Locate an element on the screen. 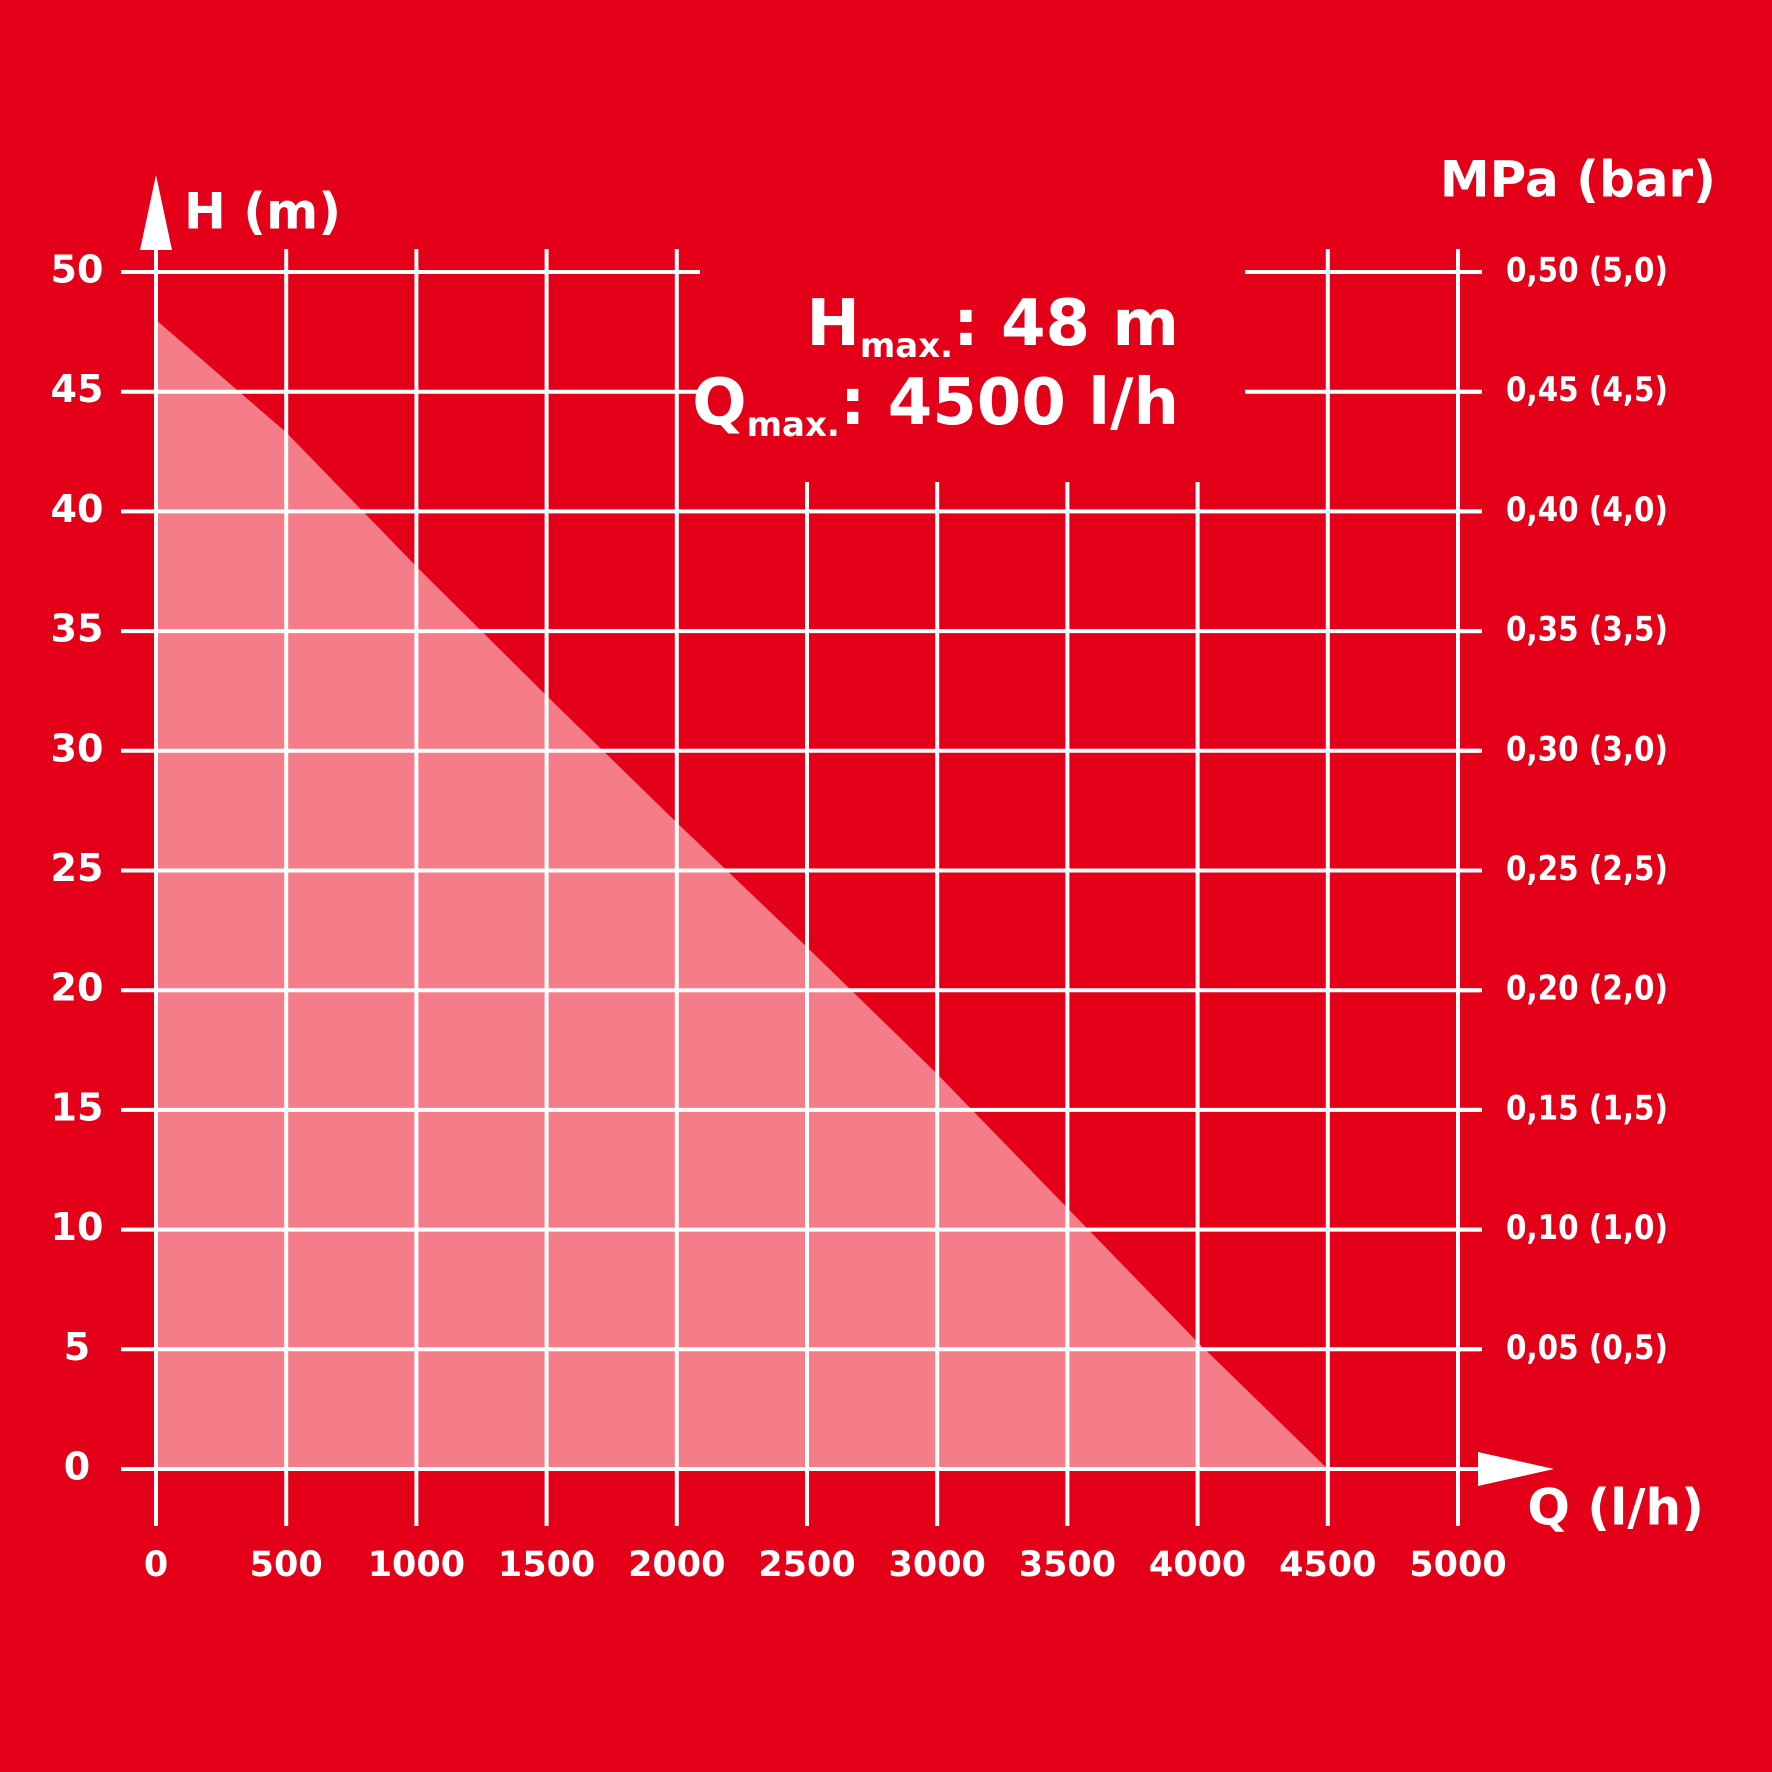  y-tick-label: 20 is located at coordinates (77, 988).